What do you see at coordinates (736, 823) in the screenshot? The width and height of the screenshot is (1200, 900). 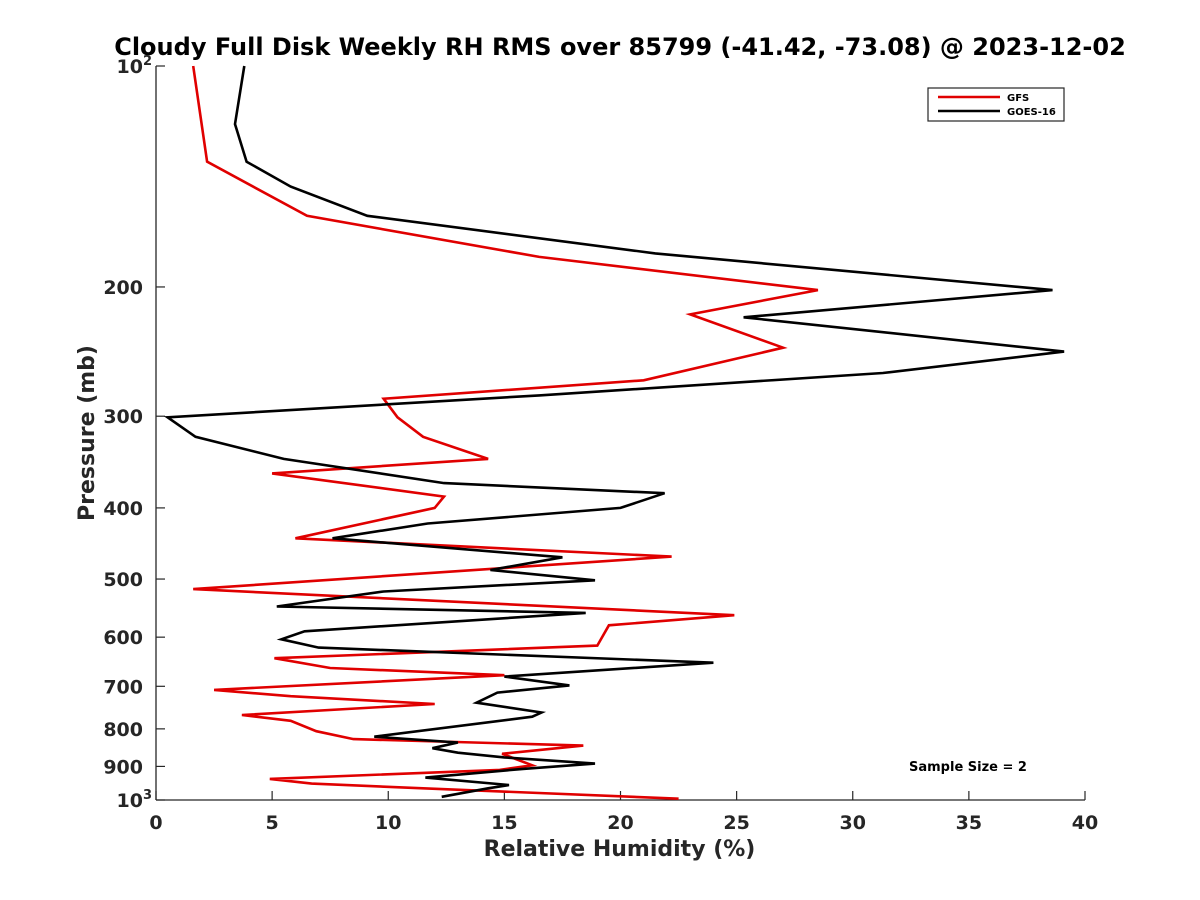 I see `x-tick-label: 25` at bounding box center [736, 823].